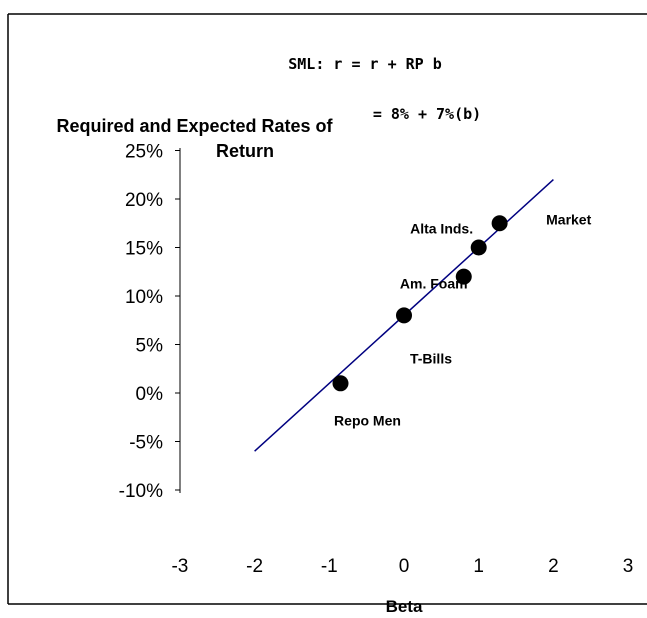 The height and width of the screenshot is (618, 647). What do you see at coordinates (144, 200) in the screenshot?
I see `y-tick-label: 20%` at bounding box center [144, 200].